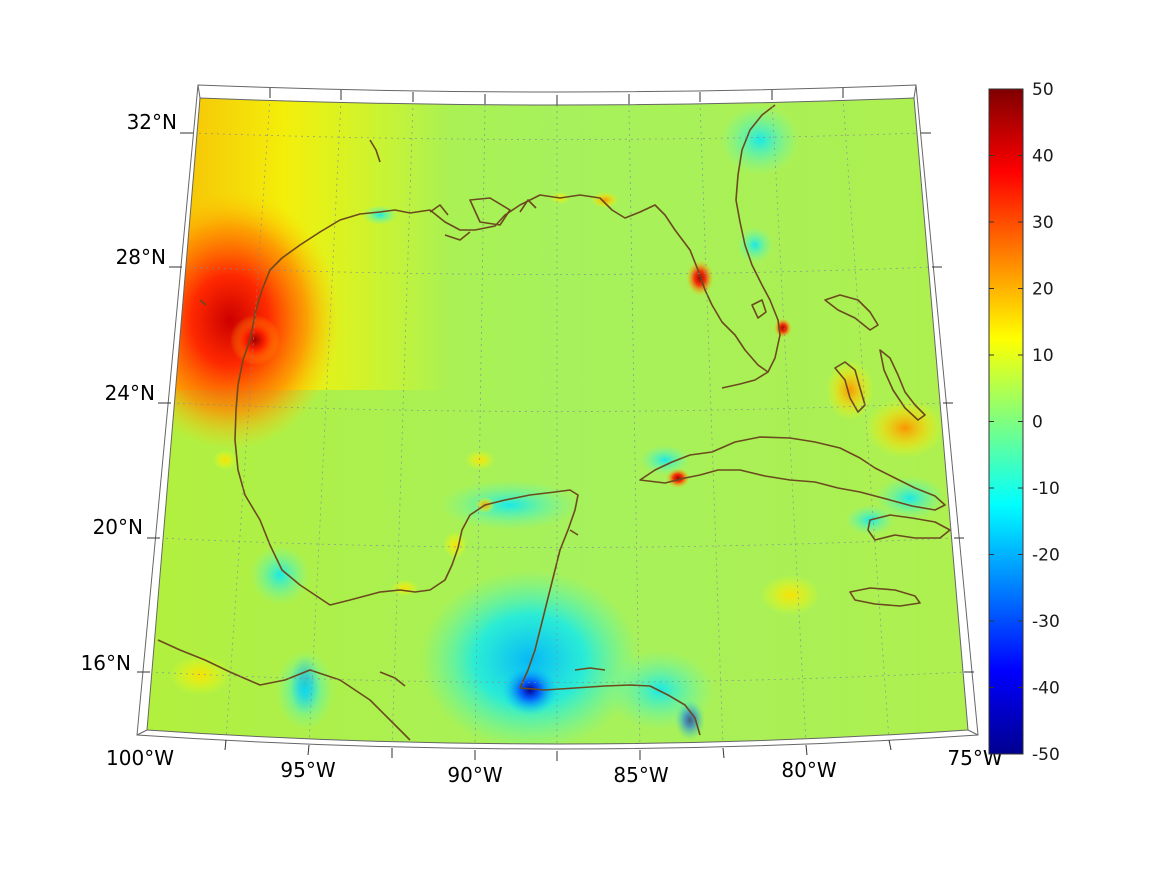 This screenshot has height=875, width=1167. What do you see at coordinates (140, 758) in the screenshot?
I see `lon-label-100w: 100°W` at bounding box center [140, 758].